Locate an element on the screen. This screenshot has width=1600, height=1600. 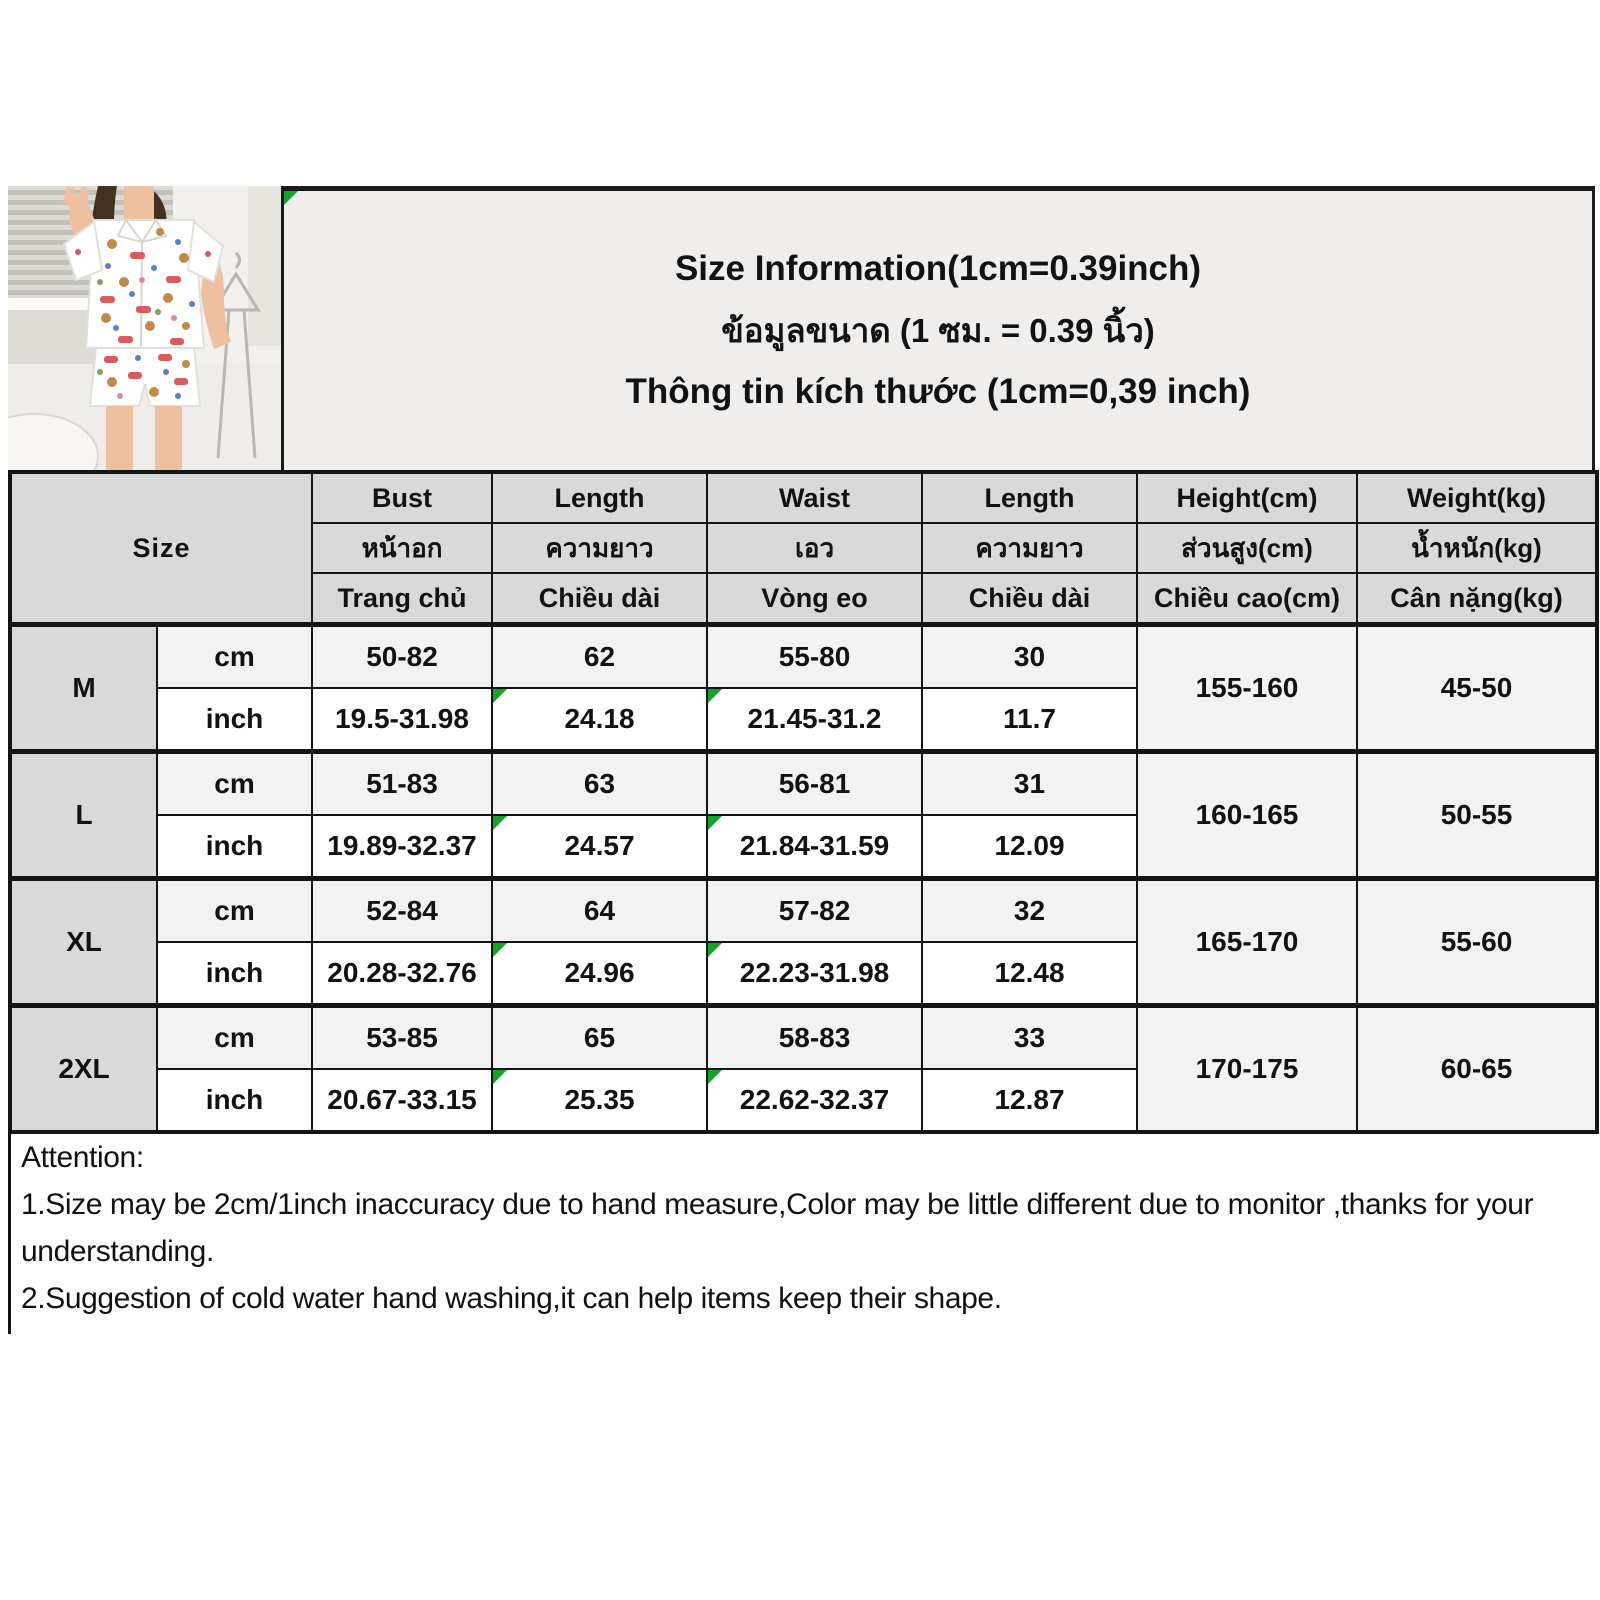
product-photo is located at coordinates (144, 328).